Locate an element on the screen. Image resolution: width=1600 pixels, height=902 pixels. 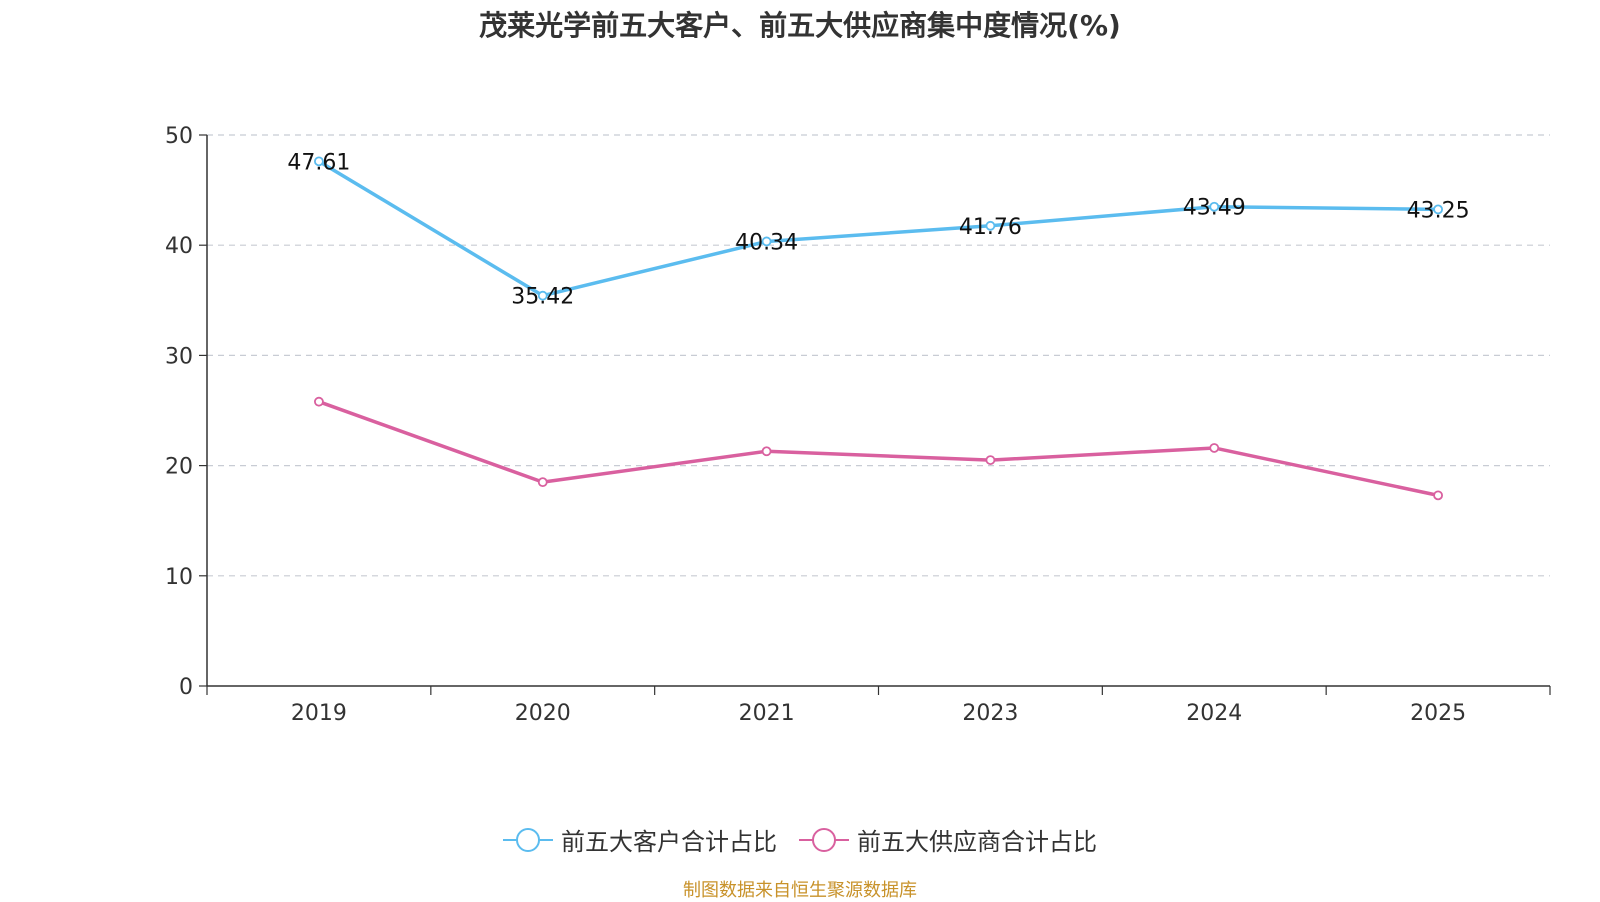
data-label: 35.42 is located at coordinates (542, 297).